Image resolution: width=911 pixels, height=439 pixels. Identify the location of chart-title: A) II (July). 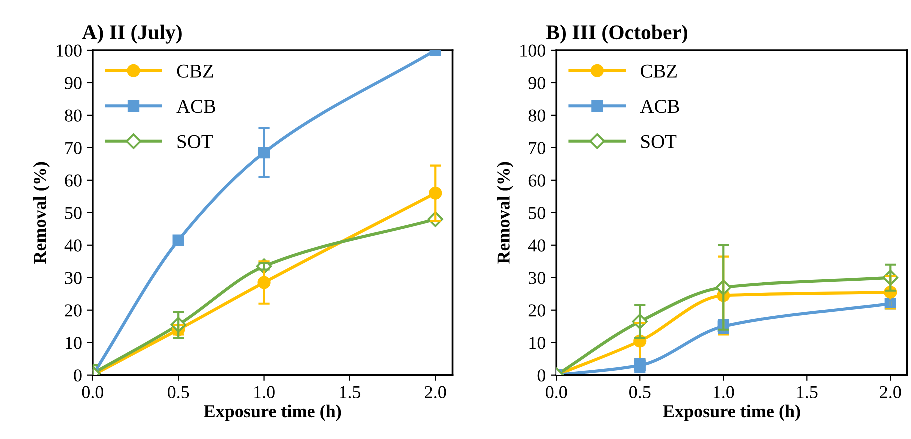
(132, 34).